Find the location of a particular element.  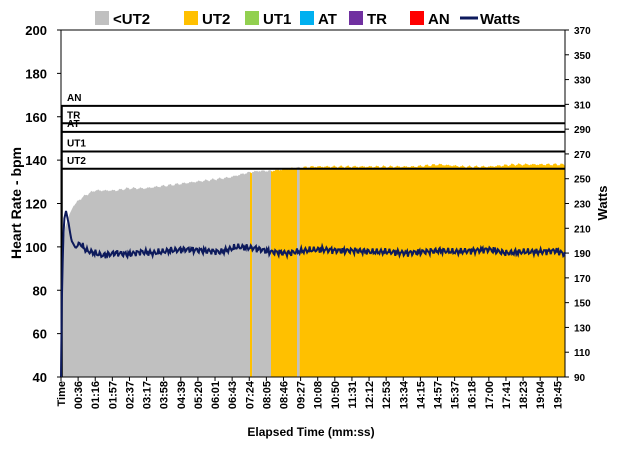

y-tick-label: 140 is located at coordinates (36, 160).